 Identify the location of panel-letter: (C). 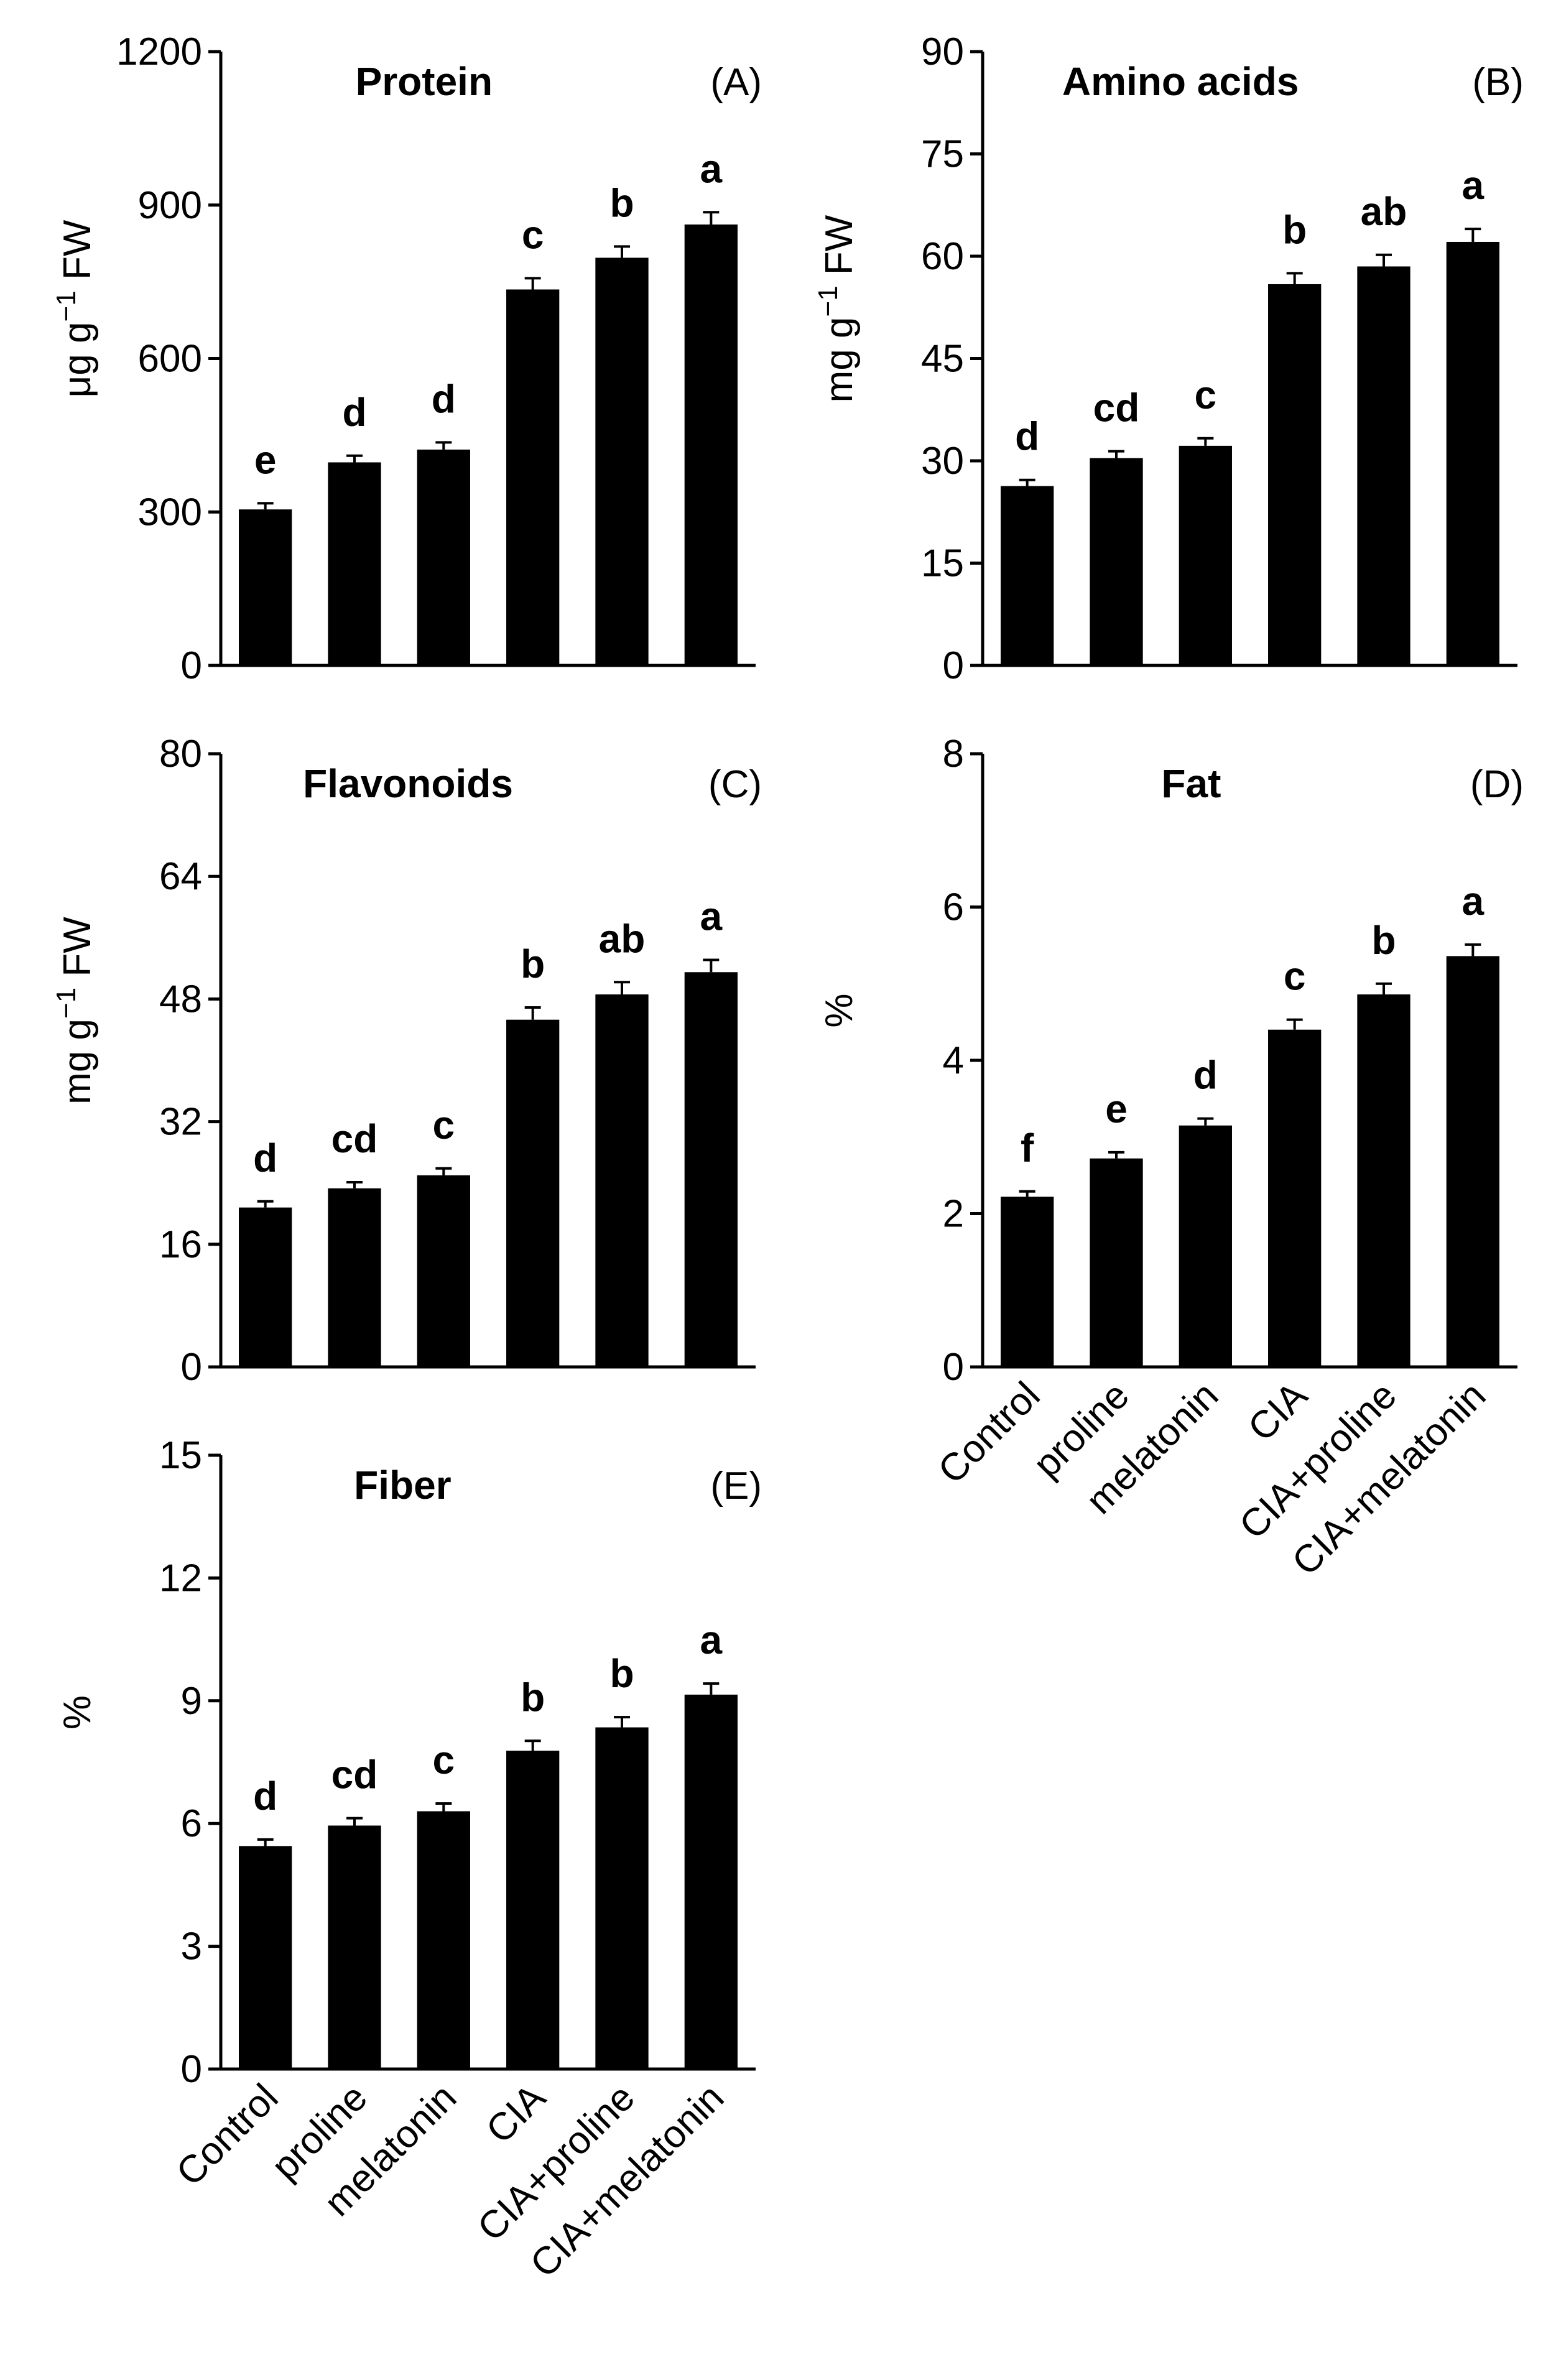
(735, 784).